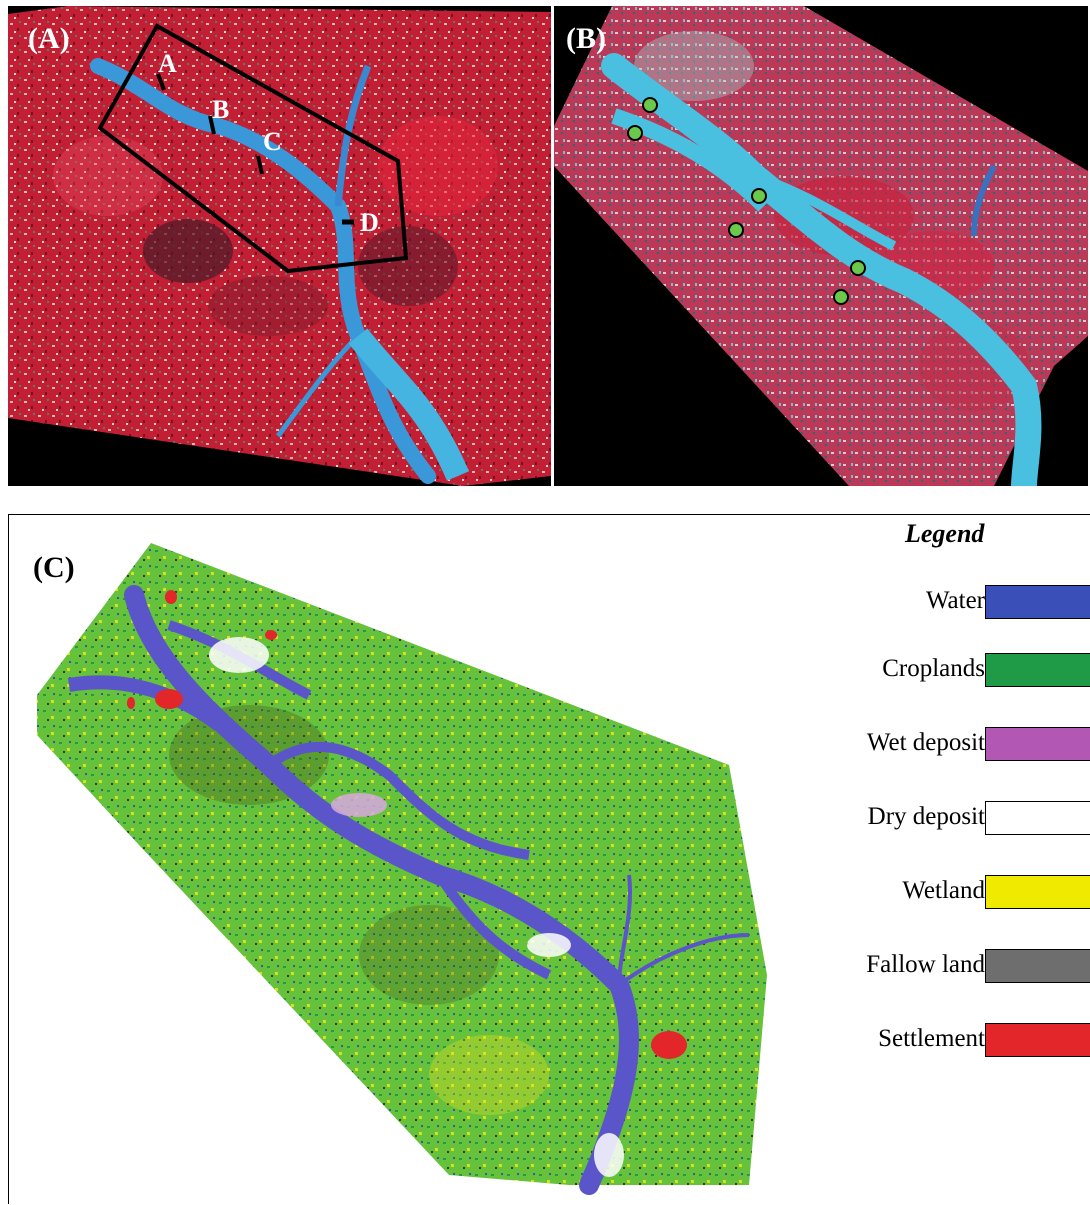 This screenshot has width=1090, height=1205. What do you see at coordinates (746, 201) in the screenshot?
I see `sample-points` at bounding box center [746, 201].